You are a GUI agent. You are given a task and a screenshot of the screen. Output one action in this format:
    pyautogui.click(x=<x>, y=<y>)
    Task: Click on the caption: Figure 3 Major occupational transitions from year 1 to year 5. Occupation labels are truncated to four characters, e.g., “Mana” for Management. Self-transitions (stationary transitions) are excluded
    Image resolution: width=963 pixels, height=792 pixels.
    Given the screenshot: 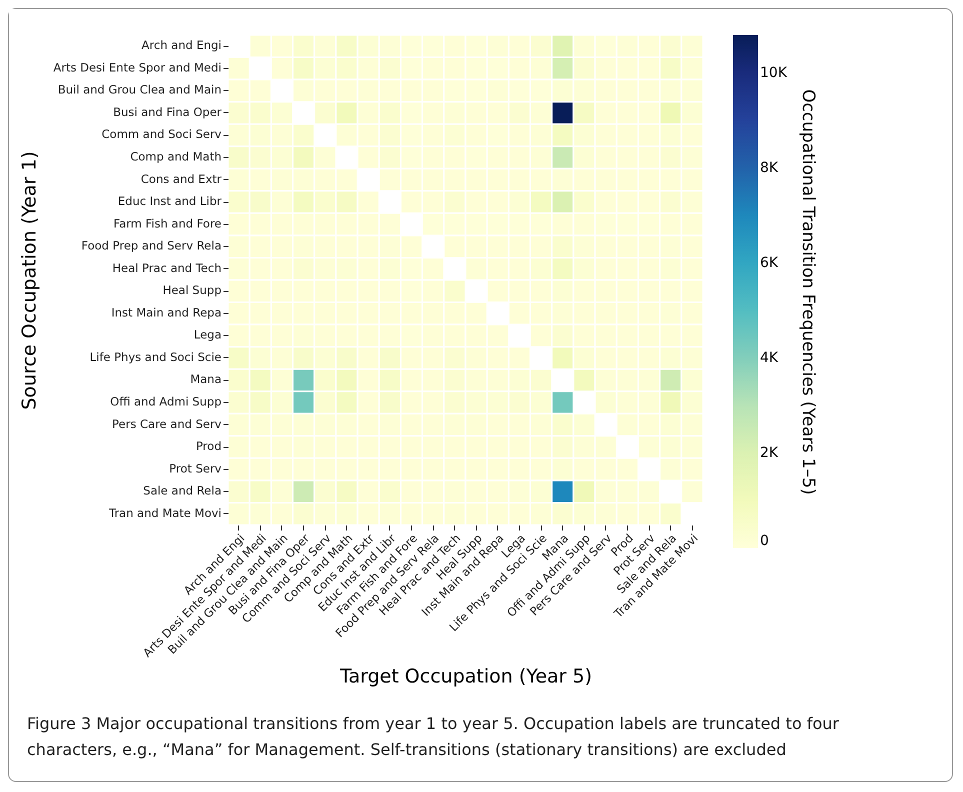 What is the action you would take?
    pyautogui.click(x=433, y=737)
    